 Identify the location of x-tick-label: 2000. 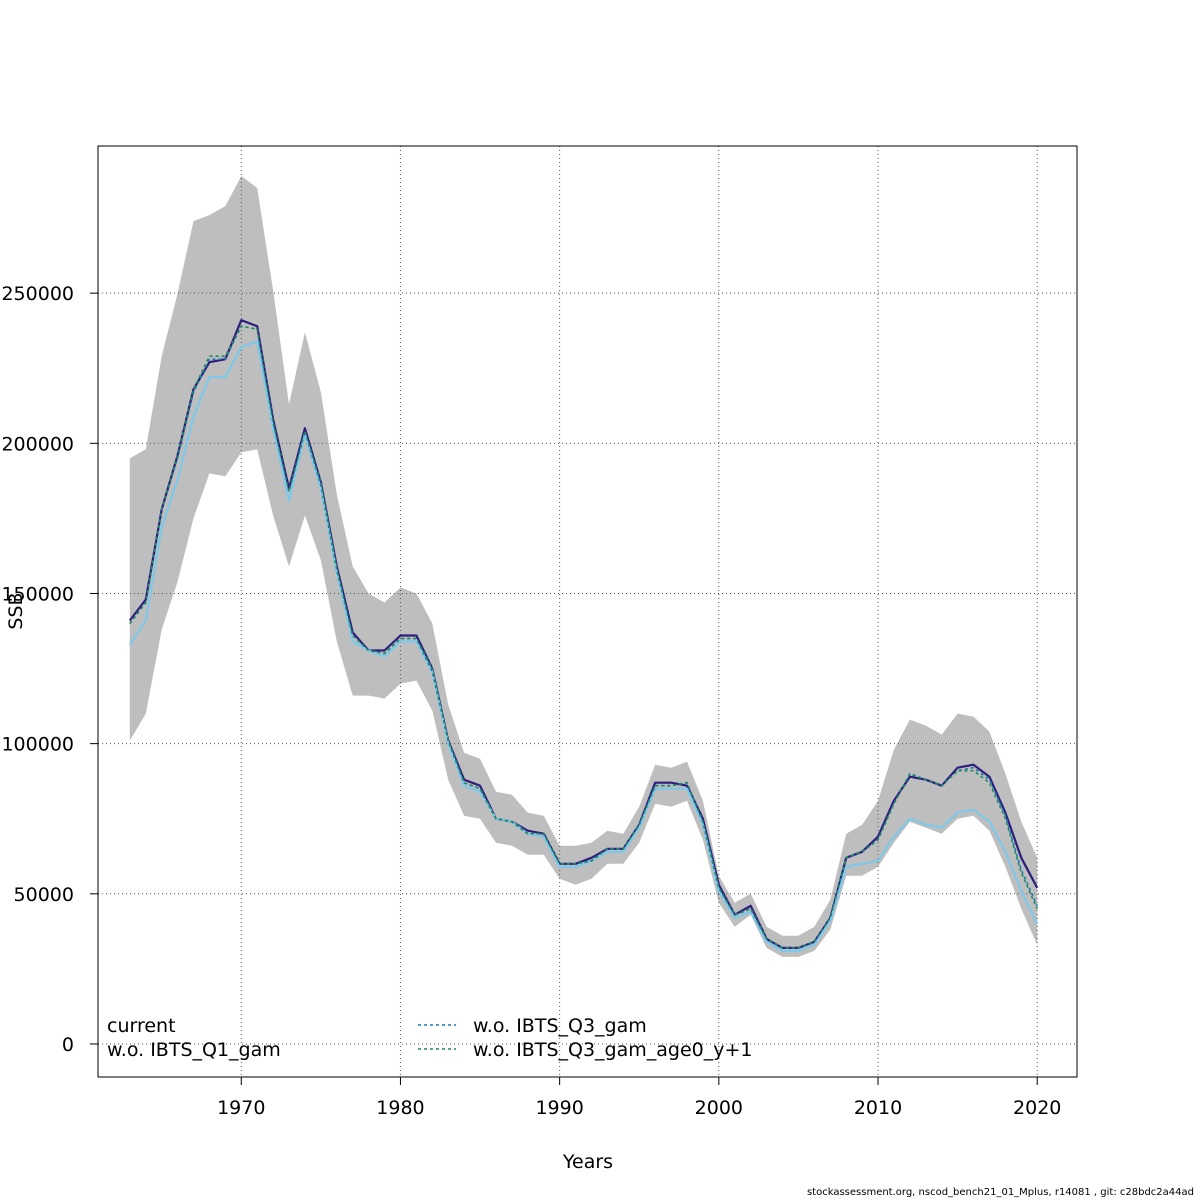
(719, 1108).